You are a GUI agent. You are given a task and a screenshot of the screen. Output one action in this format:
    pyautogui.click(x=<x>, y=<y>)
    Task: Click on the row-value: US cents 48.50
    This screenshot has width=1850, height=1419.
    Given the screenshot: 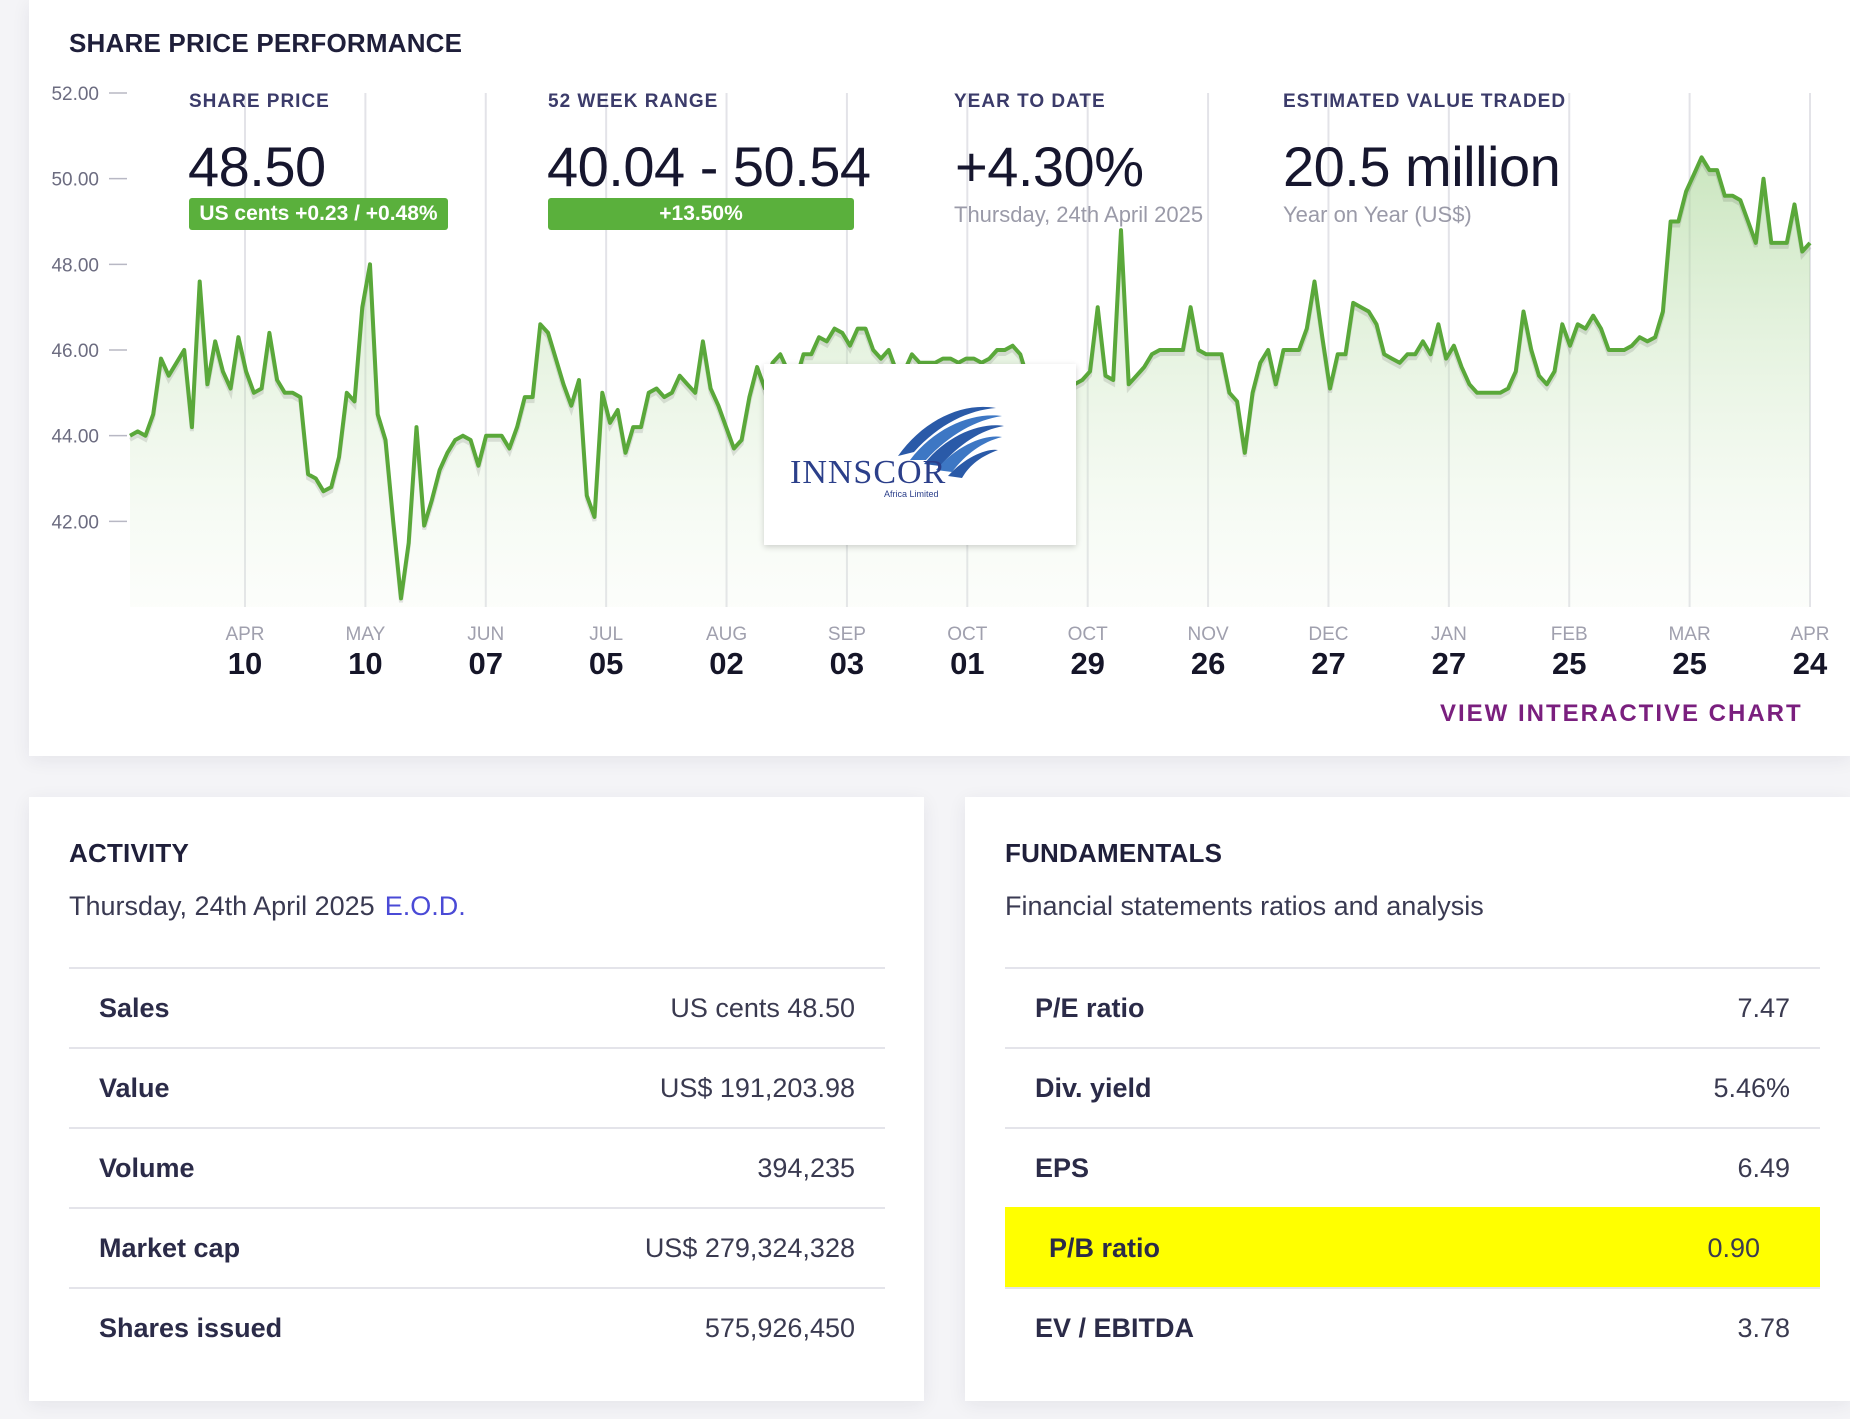 What is the action you would take?
    pyautogui.click(x=670, y=1007)
    